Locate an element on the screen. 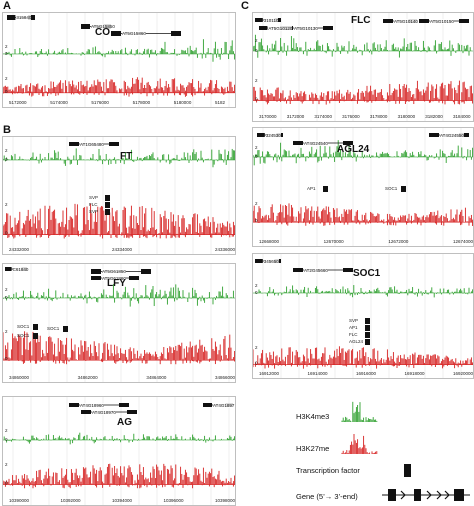 This screenshot has width=474, height=506. legend-tf-box is located at coordinates (407, 470).